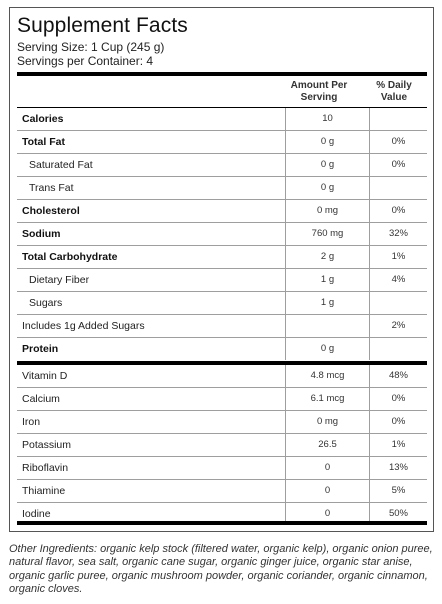 Image resolution: width=442 pixels, height=604 pixels. I want to click on servings-per-container: Servings per Container: 4, so click(85, 61).